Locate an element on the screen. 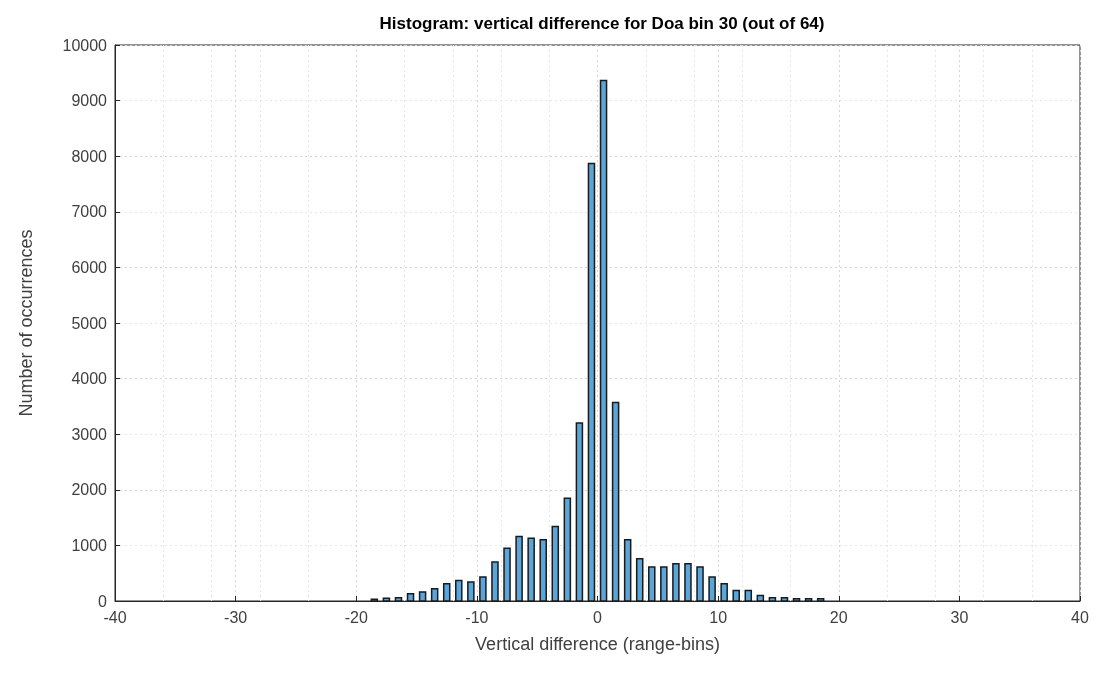 Image resolution: width=1098 pixels, height=673 pixels. chart-title: Histogram: vertical difference for Doa bin 30 (out of 64) is located at coordinates (602, 23).